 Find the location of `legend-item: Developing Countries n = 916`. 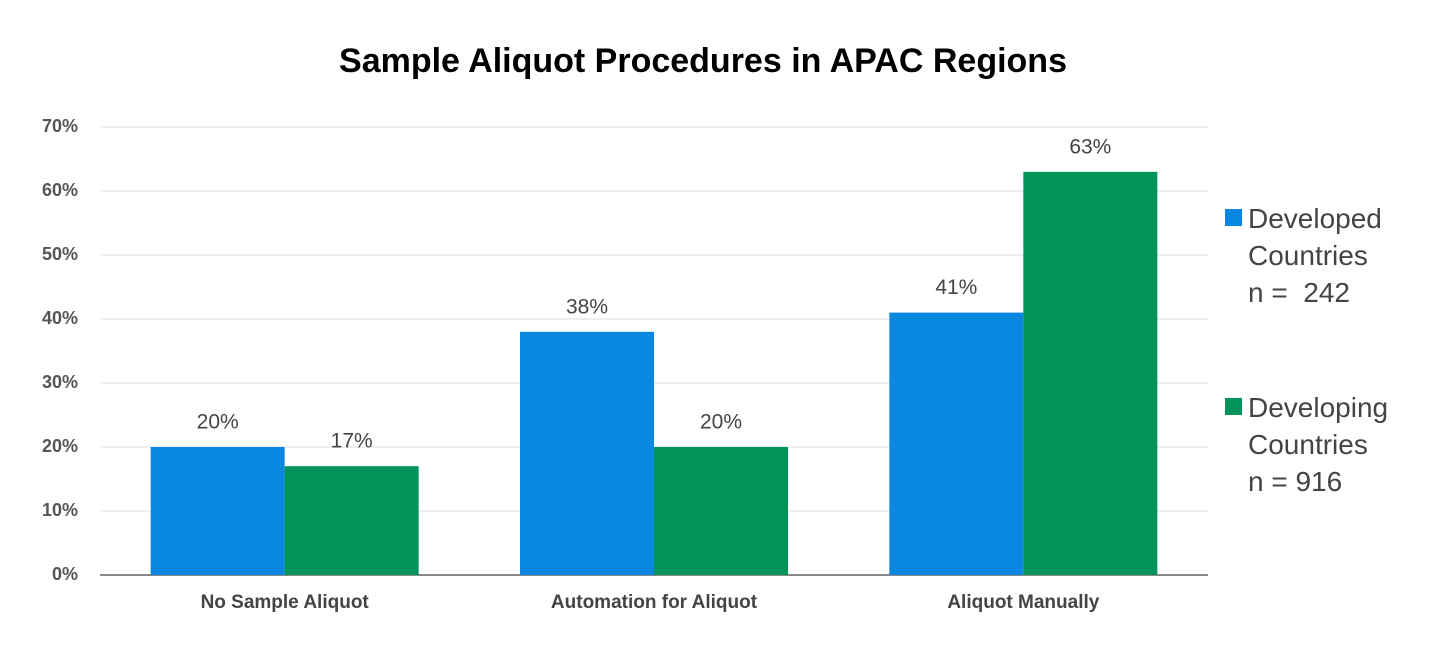

legend-item: Developing Countries n = 916 is located at coordinates (1306, 444).